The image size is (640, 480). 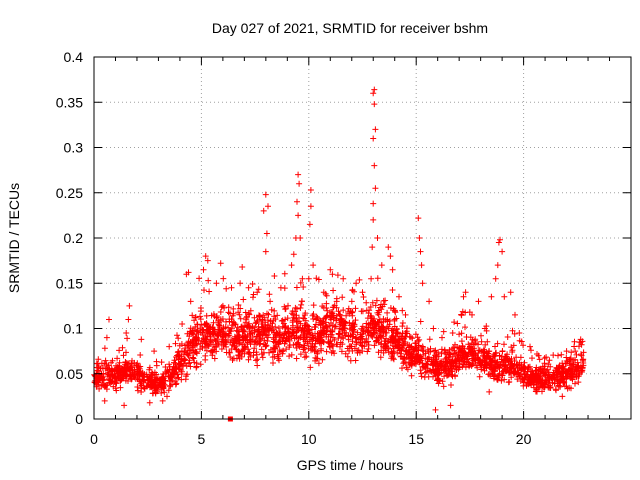 I want to click on x-axis-label: GPS time / hours, so click(x=350, y=465).